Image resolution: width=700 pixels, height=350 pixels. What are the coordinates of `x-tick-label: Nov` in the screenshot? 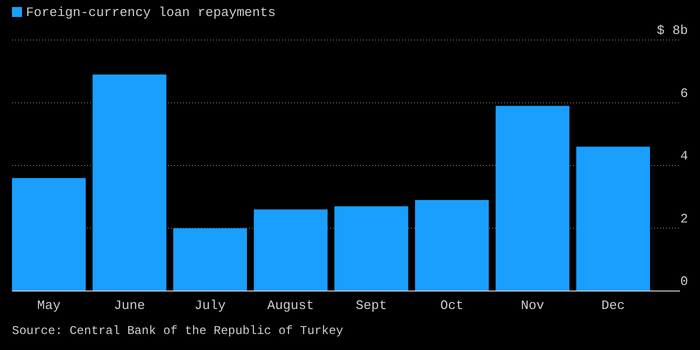 It's located at (532, 305).